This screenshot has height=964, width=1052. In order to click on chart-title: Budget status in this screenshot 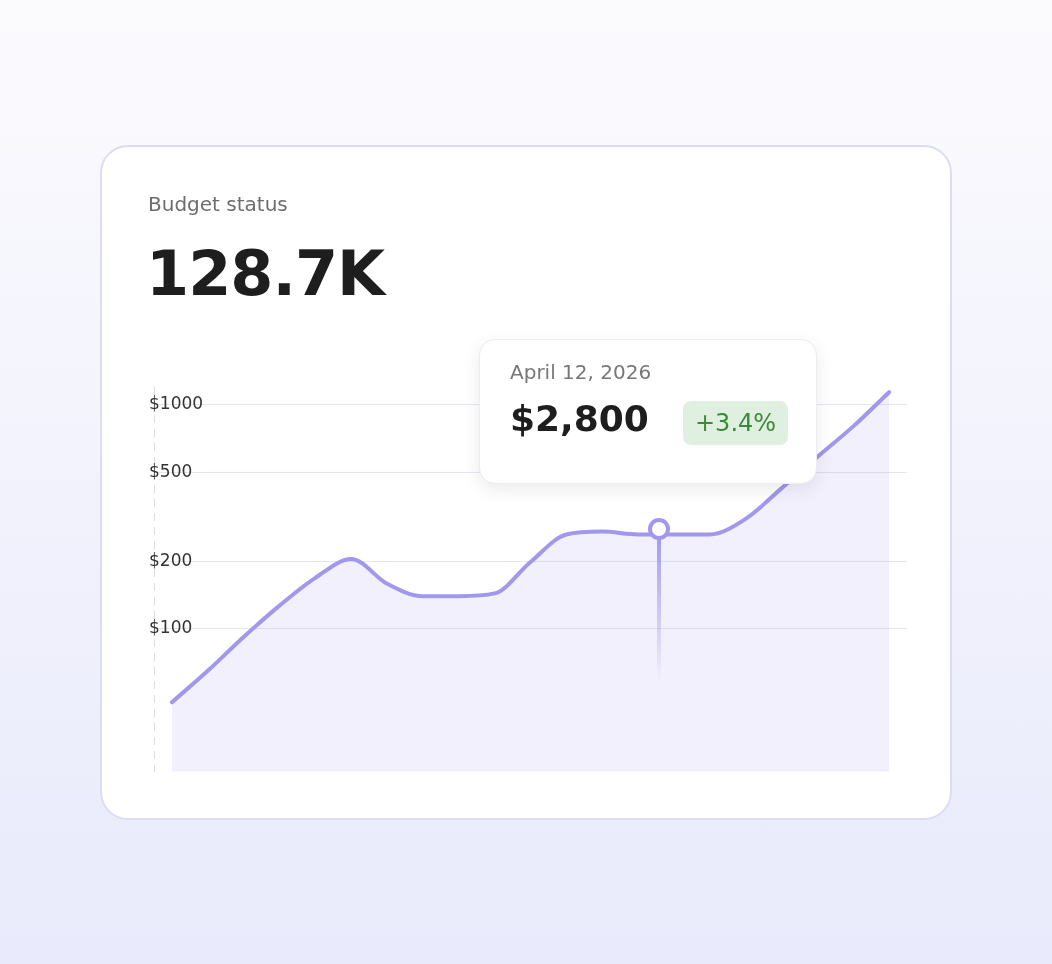, I will do `click(218, 204)`.